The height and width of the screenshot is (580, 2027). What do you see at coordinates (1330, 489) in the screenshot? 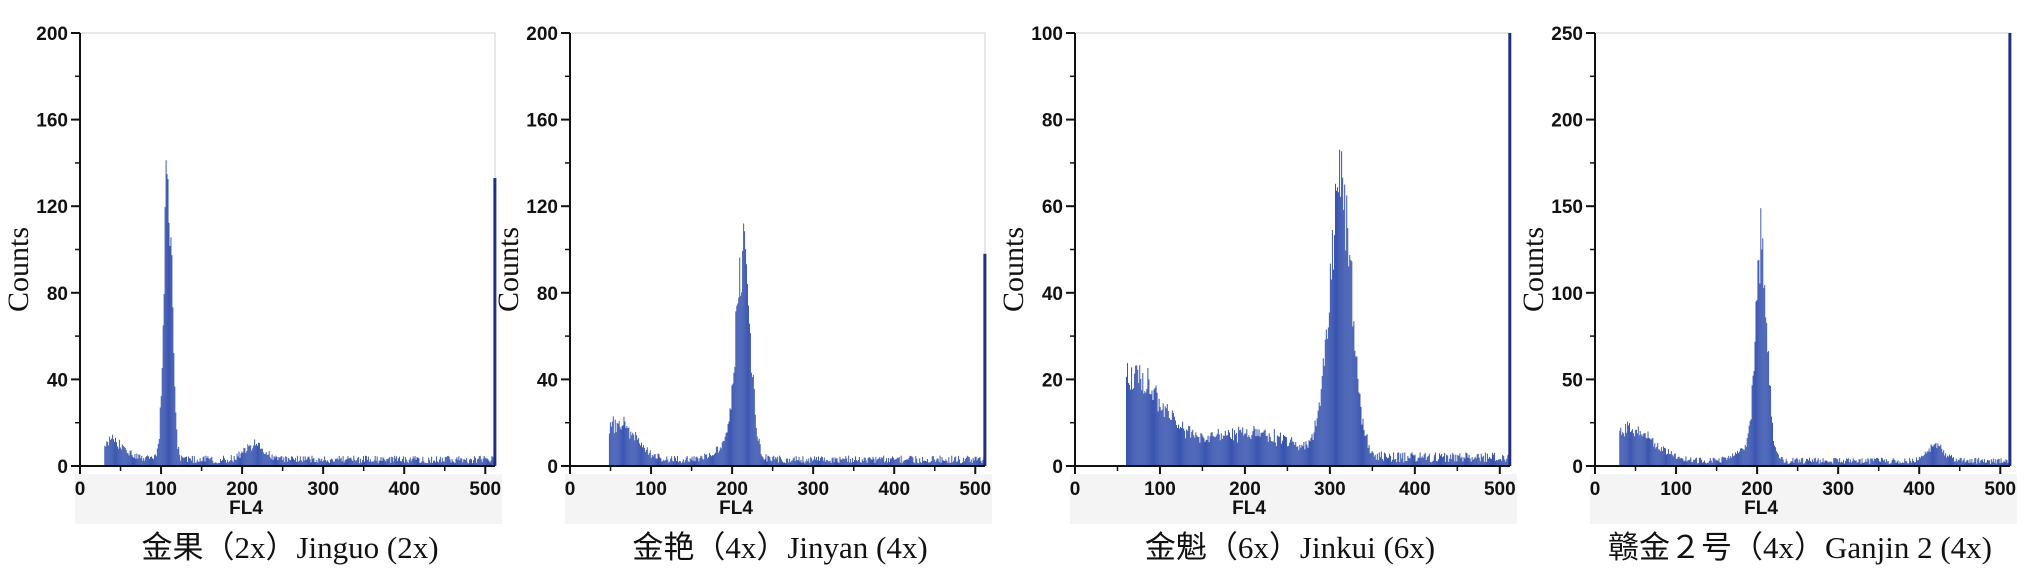
I see `x-tick-label: 300` at bounding box center [1330, 489].